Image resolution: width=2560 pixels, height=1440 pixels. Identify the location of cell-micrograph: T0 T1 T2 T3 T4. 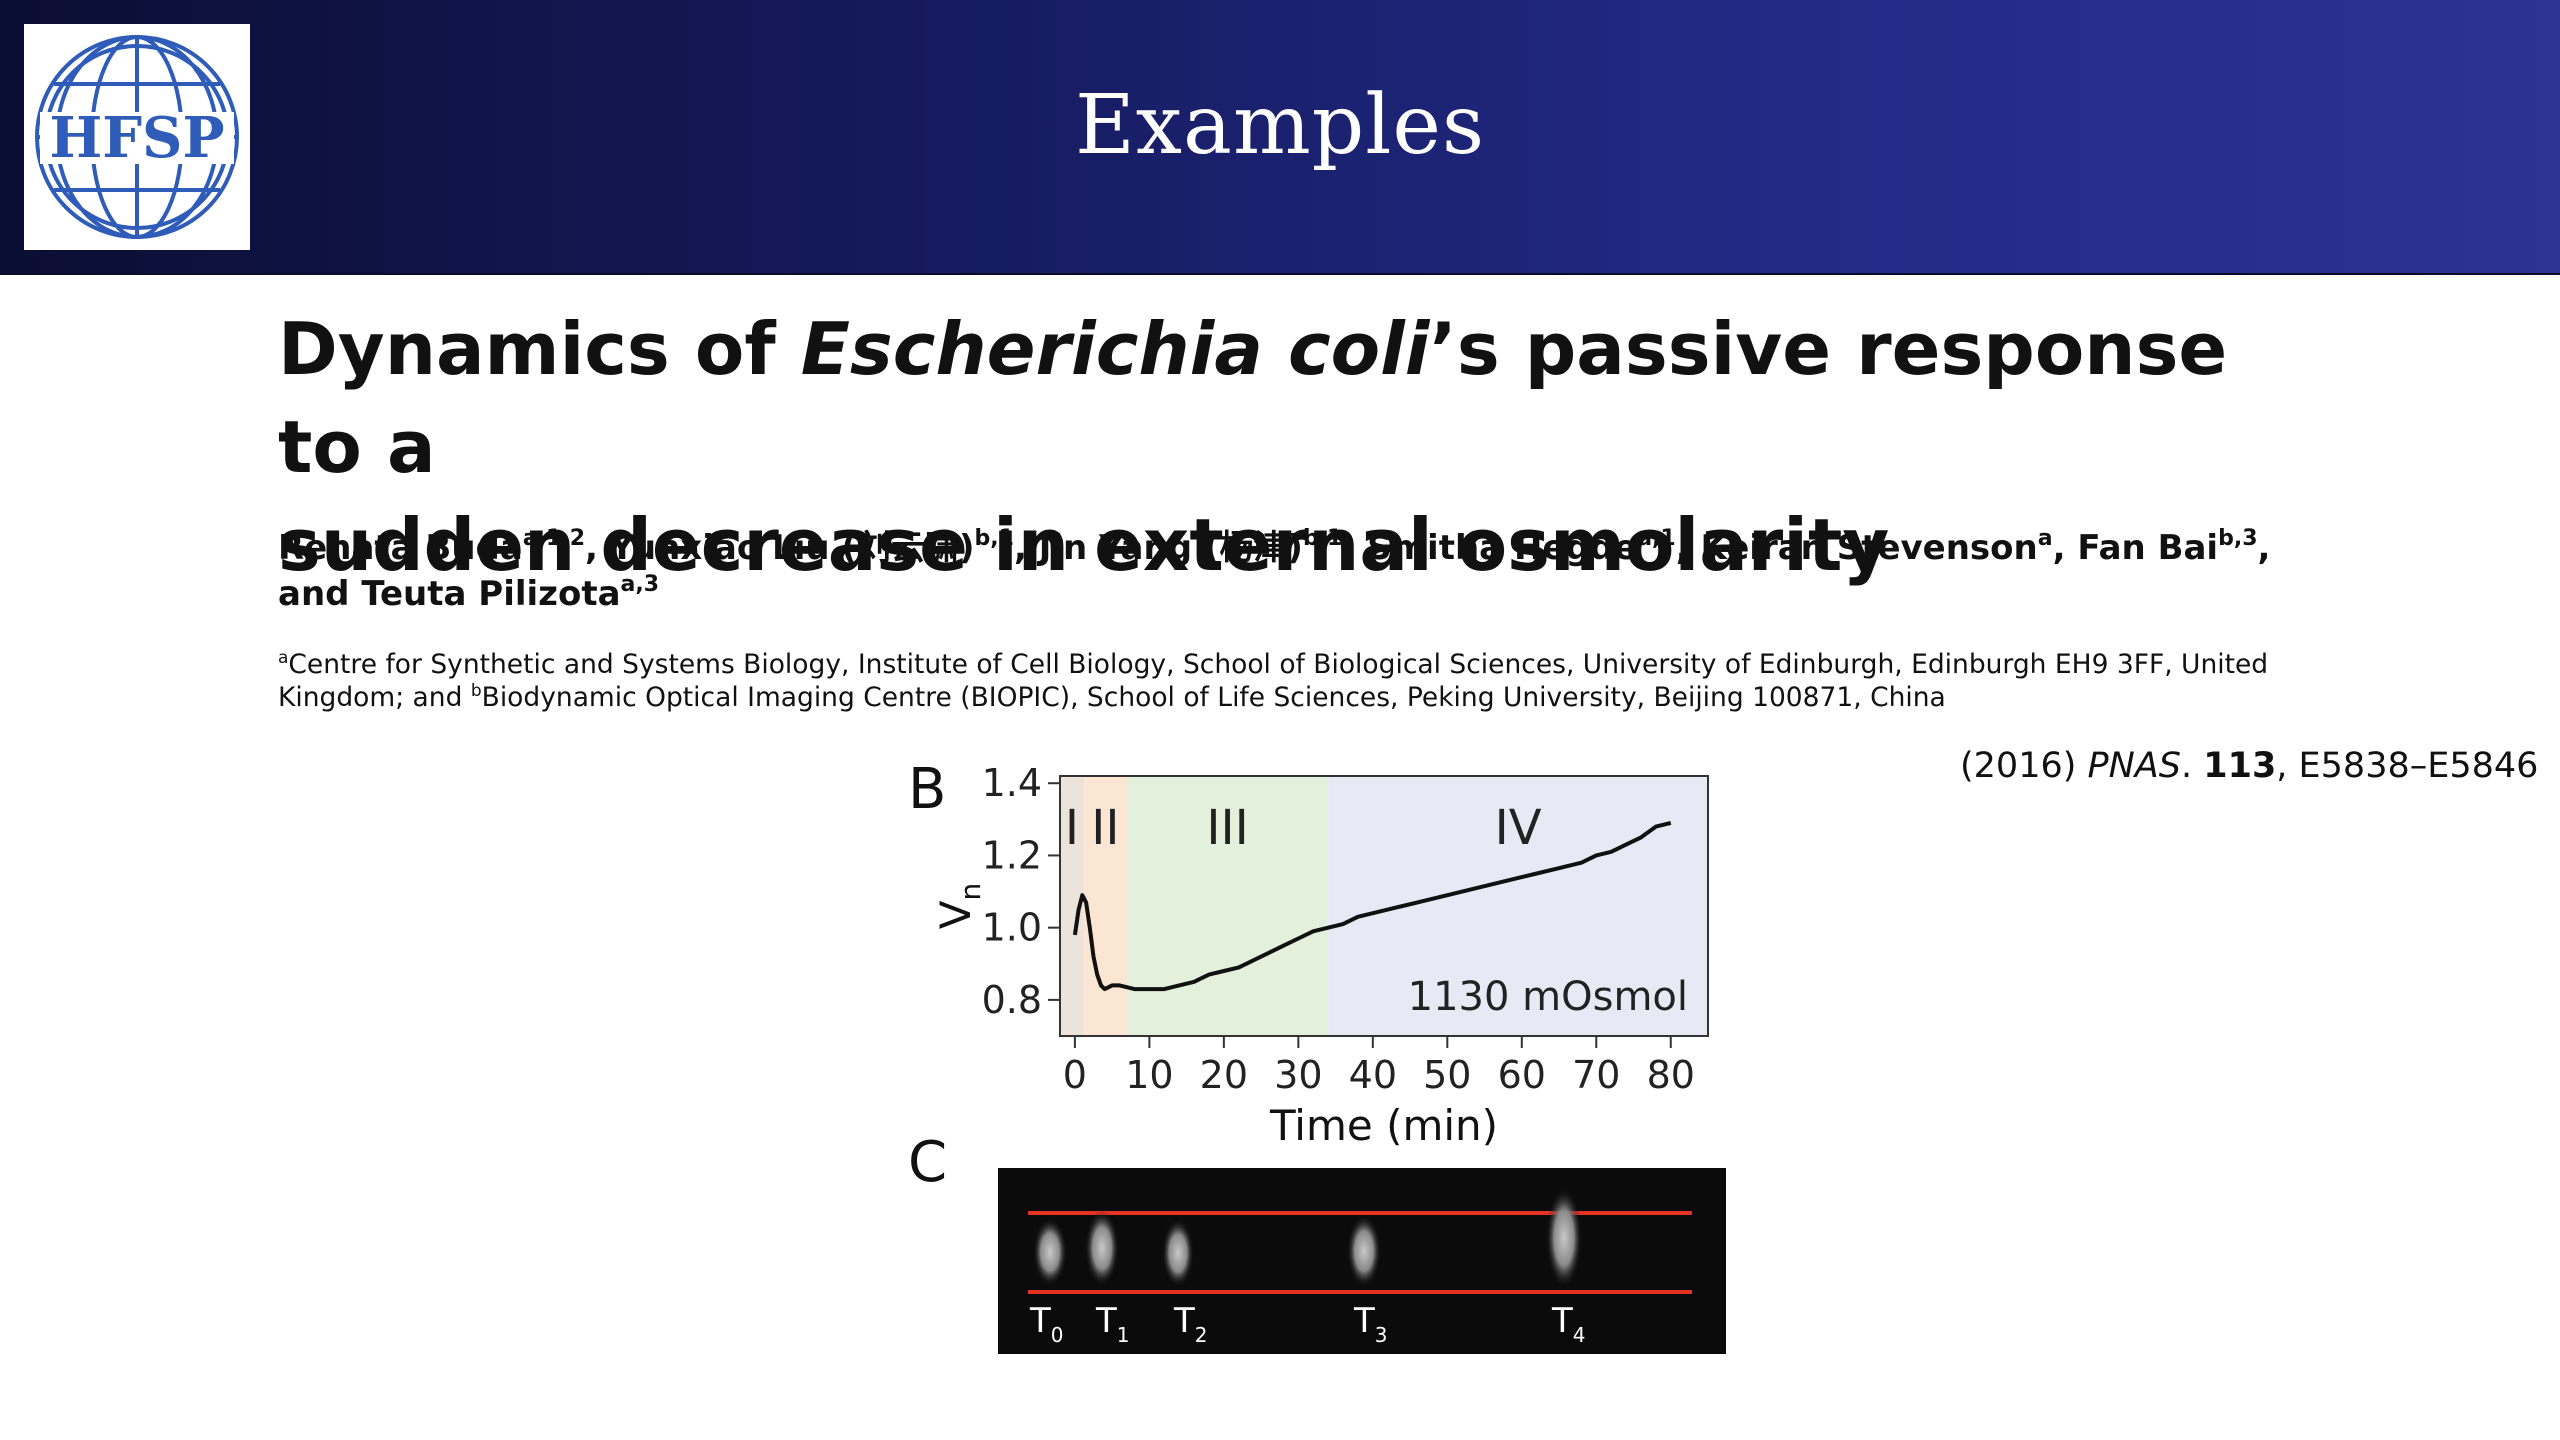
(1362, 1261).